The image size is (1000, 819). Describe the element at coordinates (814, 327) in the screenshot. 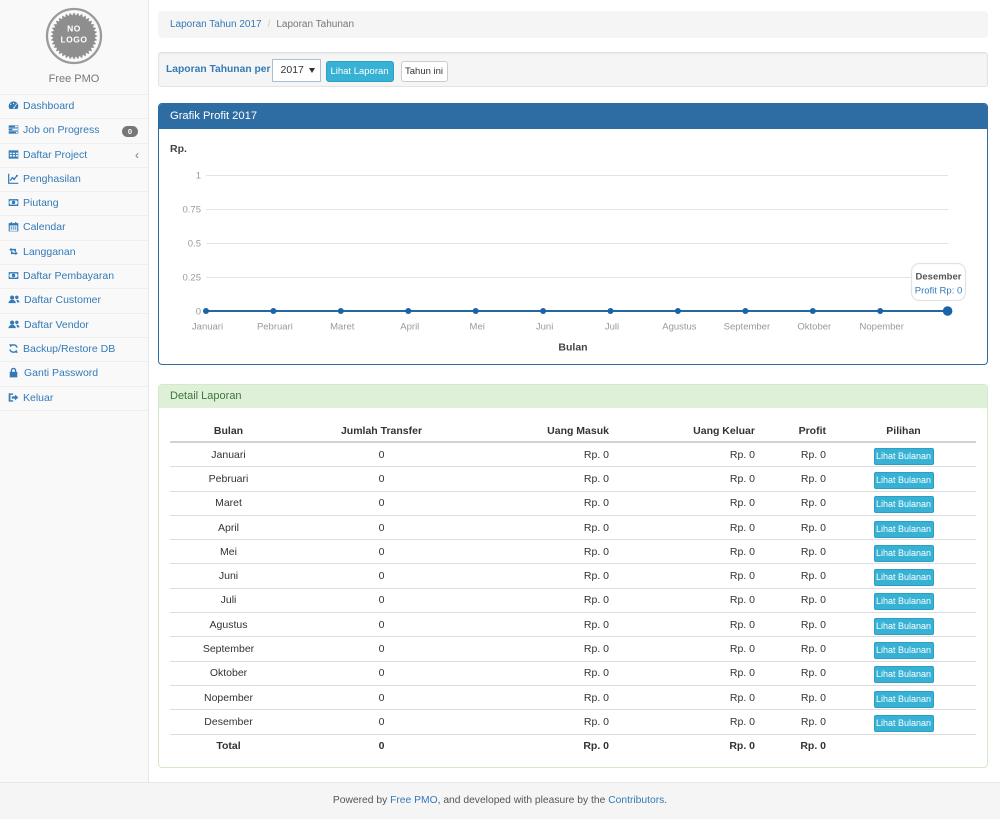

I see `svg-text: Oktober` at that location.